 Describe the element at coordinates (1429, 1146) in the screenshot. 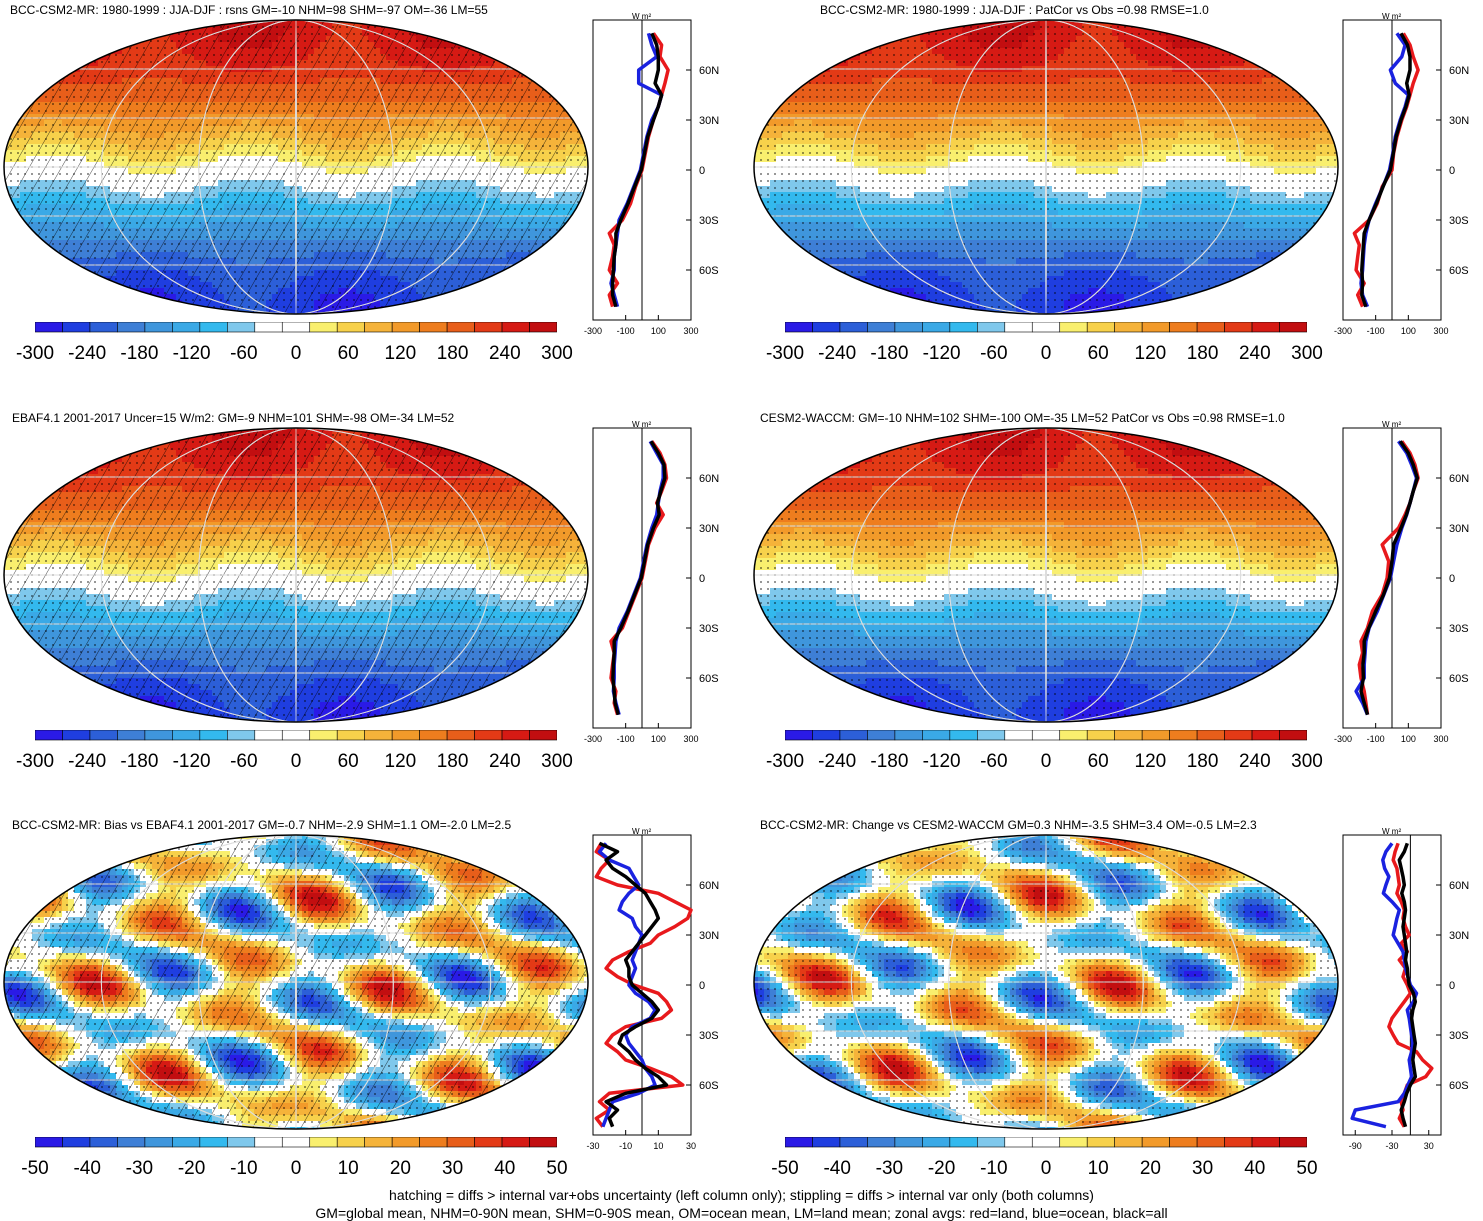

I see `zonal-value-tick-label: 30` at that location.